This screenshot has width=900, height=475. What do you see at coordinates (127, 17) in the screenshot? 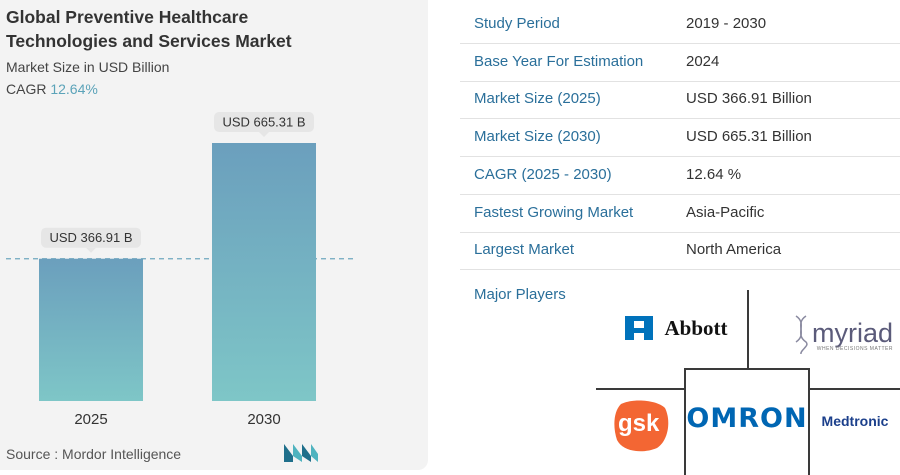
I see `chart-title-line1: Global Preventive Healthcare` at bounding box center [127, 17].